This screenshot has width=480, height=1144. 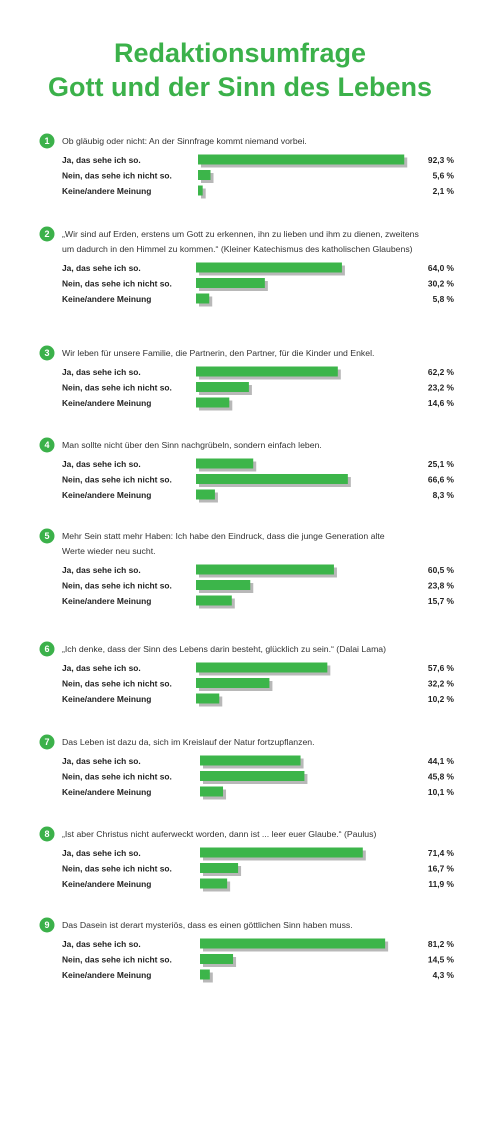 What do you see at coordinates (441, 699) in the screenshot?
I see `data-label: 10,2 %` at bounding box center [441, 699].